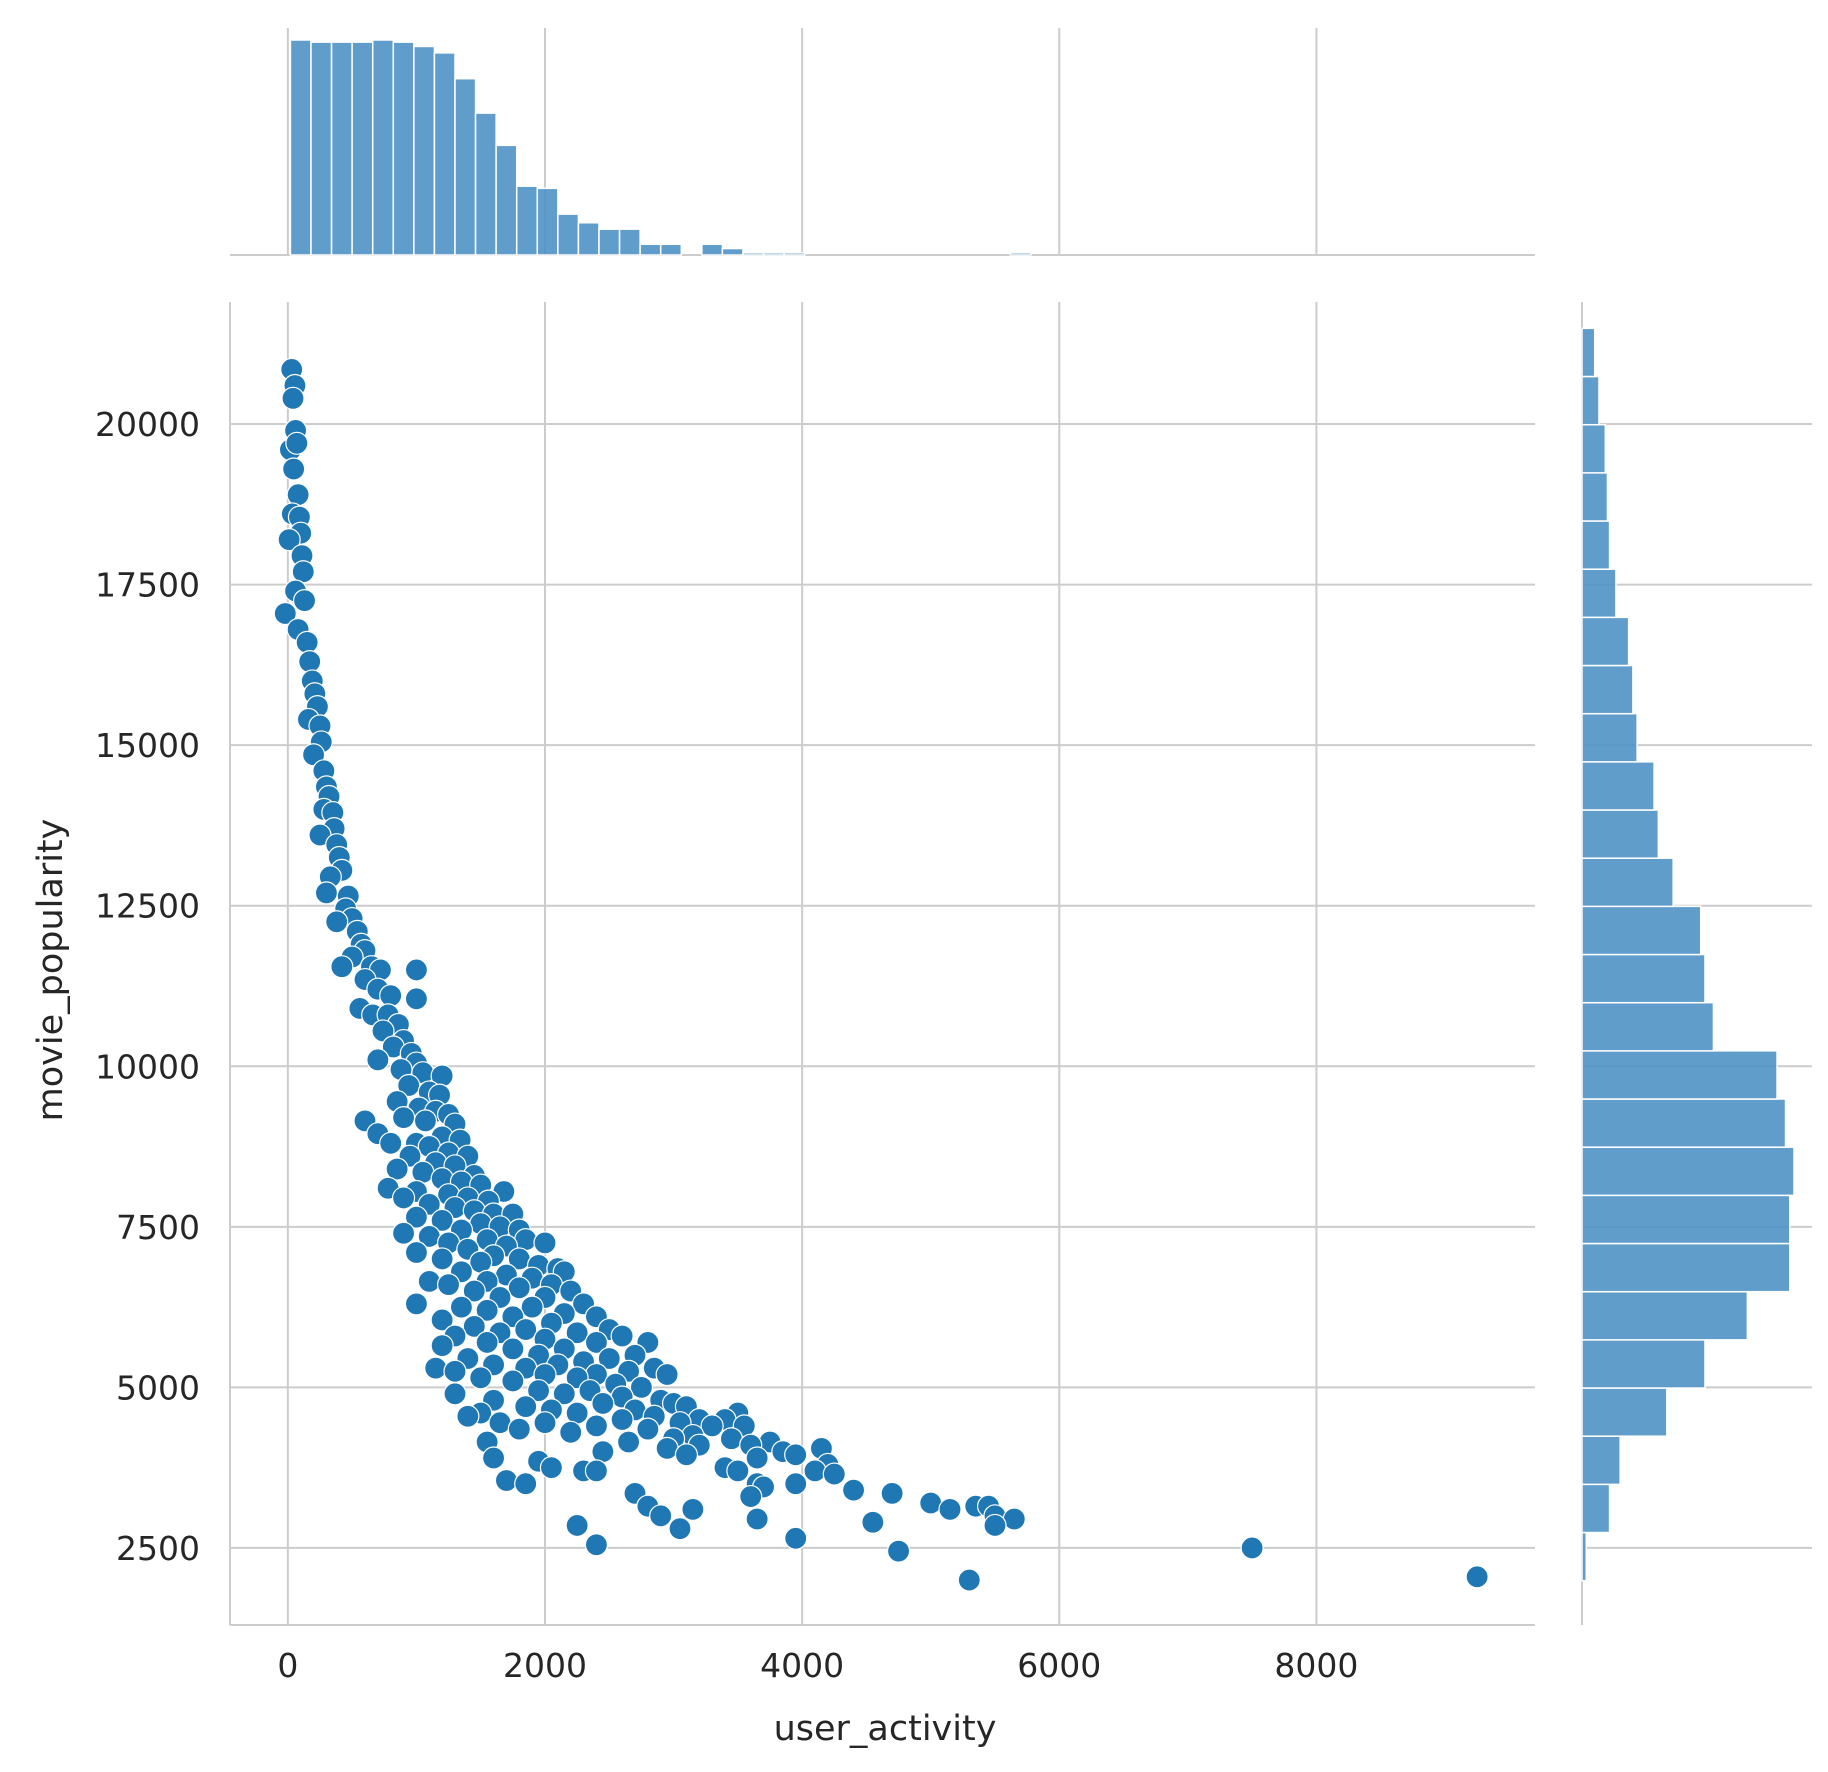  What do you see at coordinates (158, 1227) in the screenshot?
I see `y-tick-label: 7500` at bounding box center [158, 1227].